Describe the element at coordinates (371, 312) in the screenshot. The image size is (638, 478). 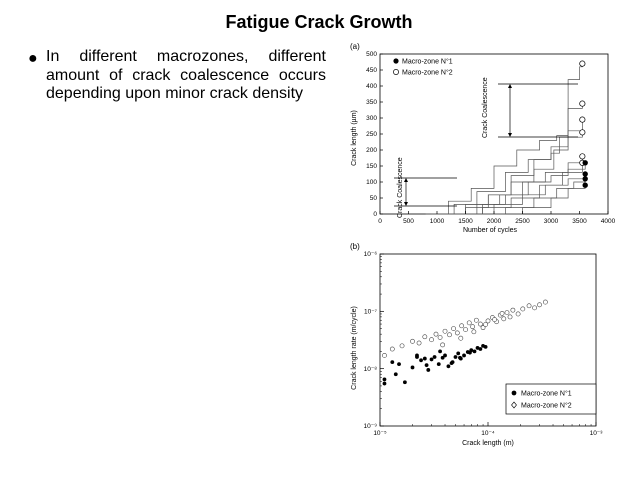
I see `y-tick-label-b: 10⁻⁷` at that location.